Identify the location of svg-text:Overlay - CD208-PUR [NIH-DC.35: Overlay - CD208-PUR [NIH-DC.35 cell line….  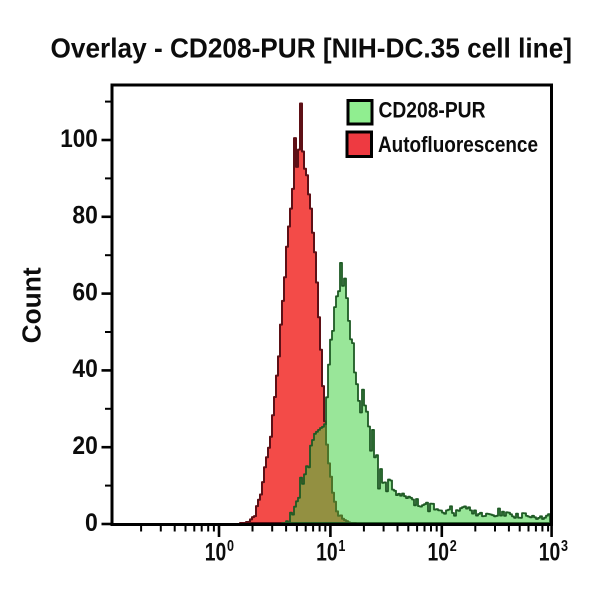
(312, 48).